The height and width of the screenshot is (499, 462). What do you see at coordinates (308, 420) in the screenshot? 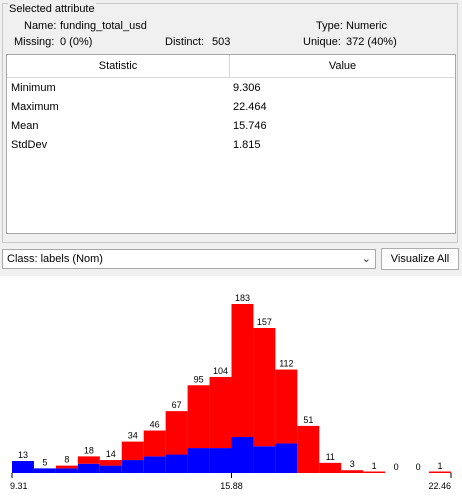
I see `bar-count-label: 51` at bounding box center [308, 420].